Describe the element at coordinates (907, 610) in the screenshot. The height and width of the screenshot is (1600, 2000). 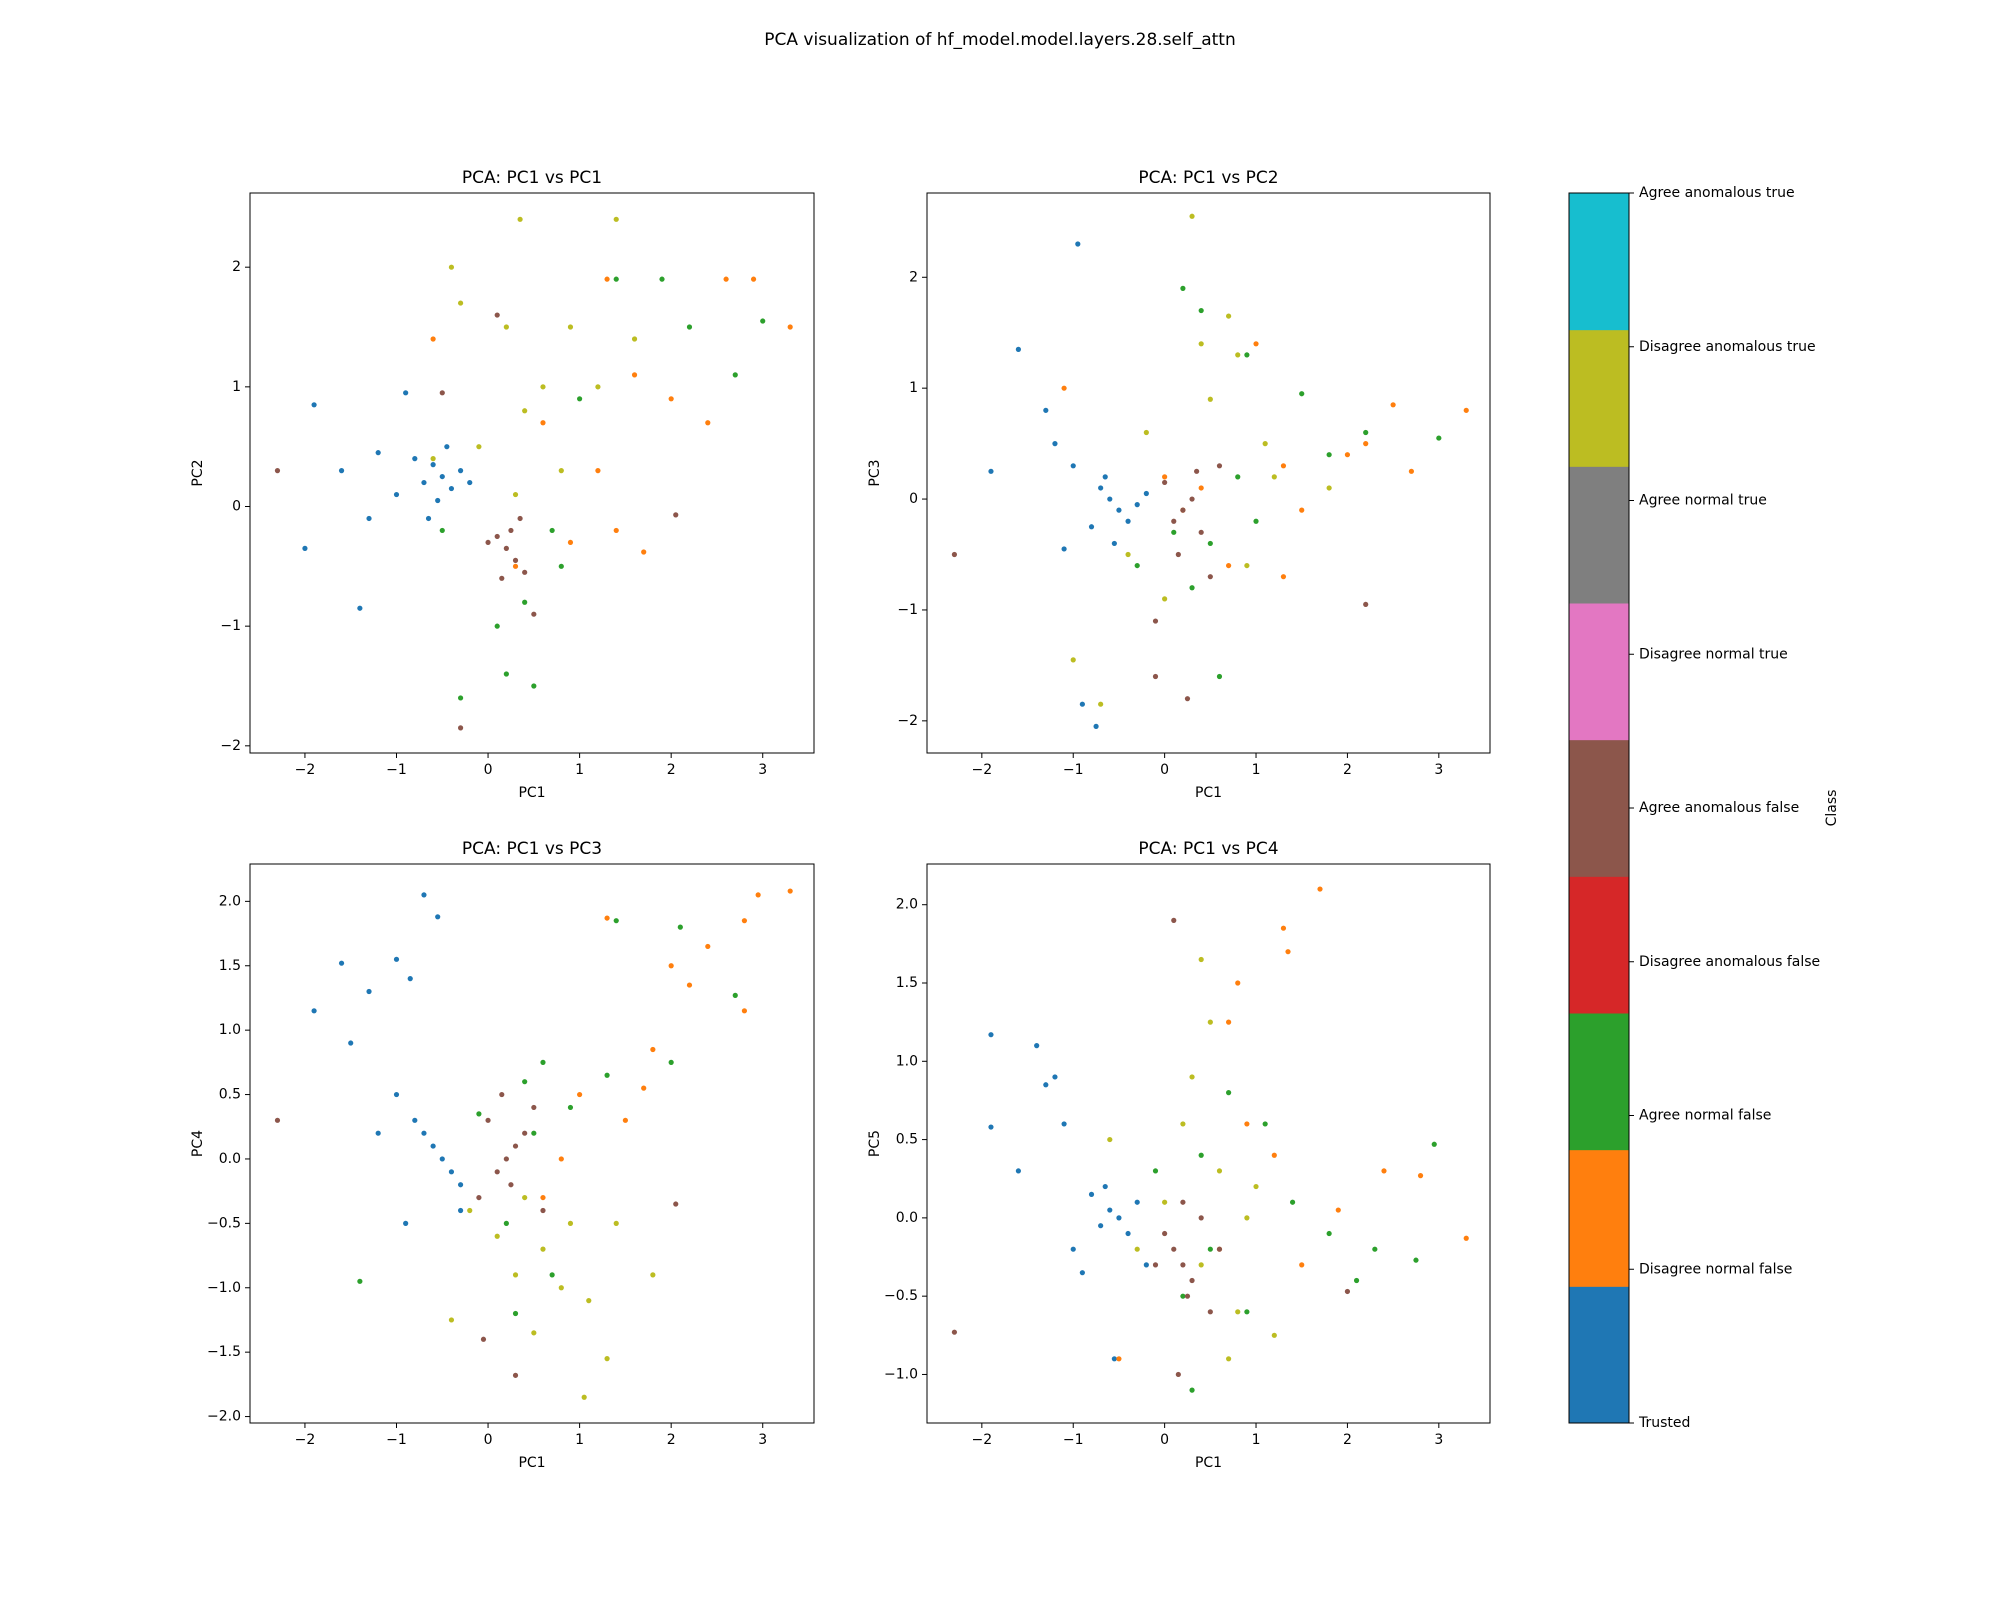
I see `y-tick-label: −1` at that location.